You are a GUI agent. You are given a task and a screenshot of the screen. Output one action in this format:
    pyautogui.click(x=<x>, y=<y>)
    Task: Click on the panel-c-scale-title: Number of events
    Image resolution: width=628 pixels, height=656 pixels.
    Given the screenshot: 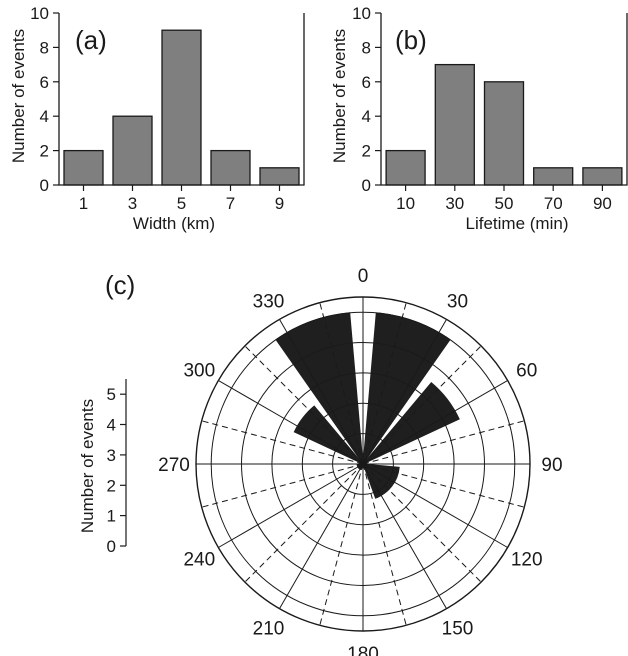 What is the action you would take?
    pyautogui.click(x=87, y=466)
    